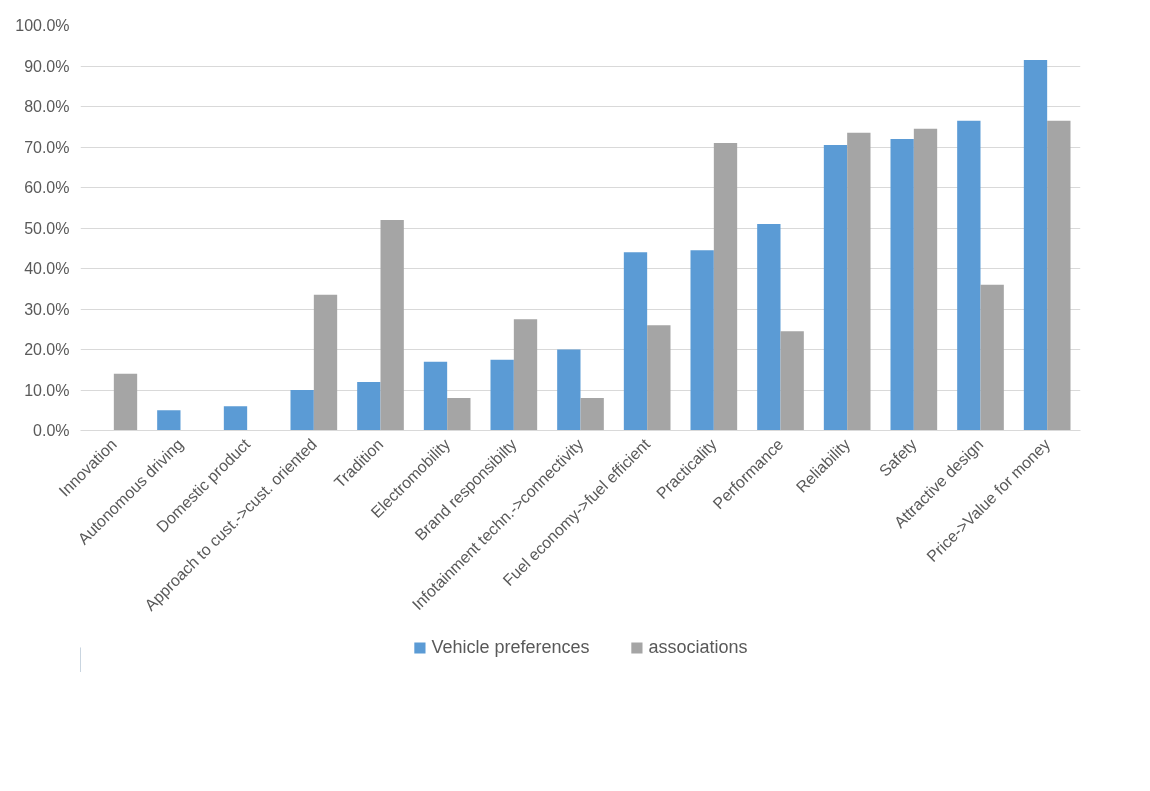 The image size is (1150, 791). Describe the element at coordinates (698, 647) in the screenshot. I see `legend-label: associations` at that location.